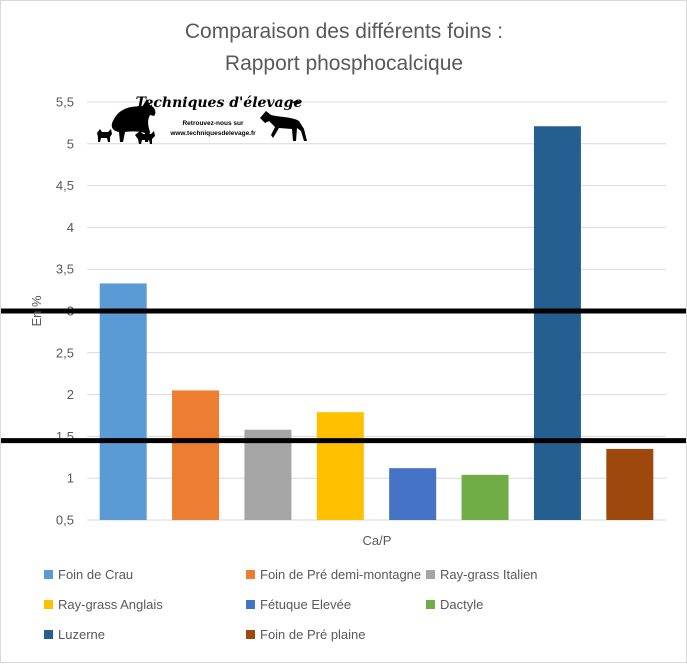  Describe the element at coordinates (133, 120) in the screenshot. I see `horse-silhouette-icon` at that location.